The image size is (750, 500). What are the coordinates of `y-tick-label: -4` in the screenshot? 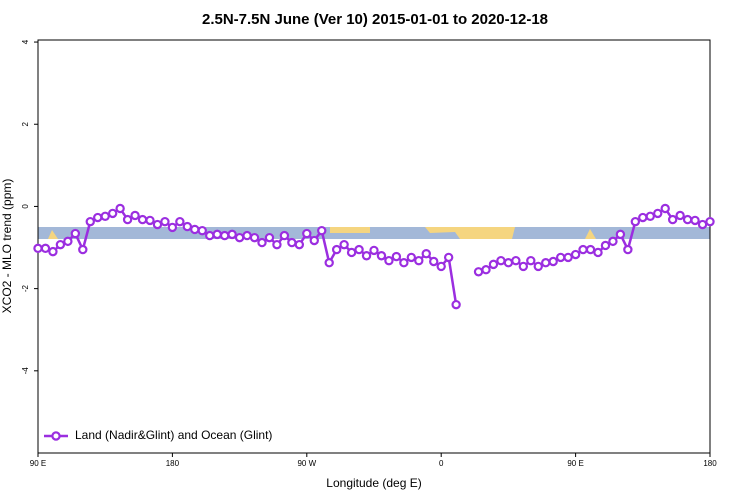 It's located at (25, 371).